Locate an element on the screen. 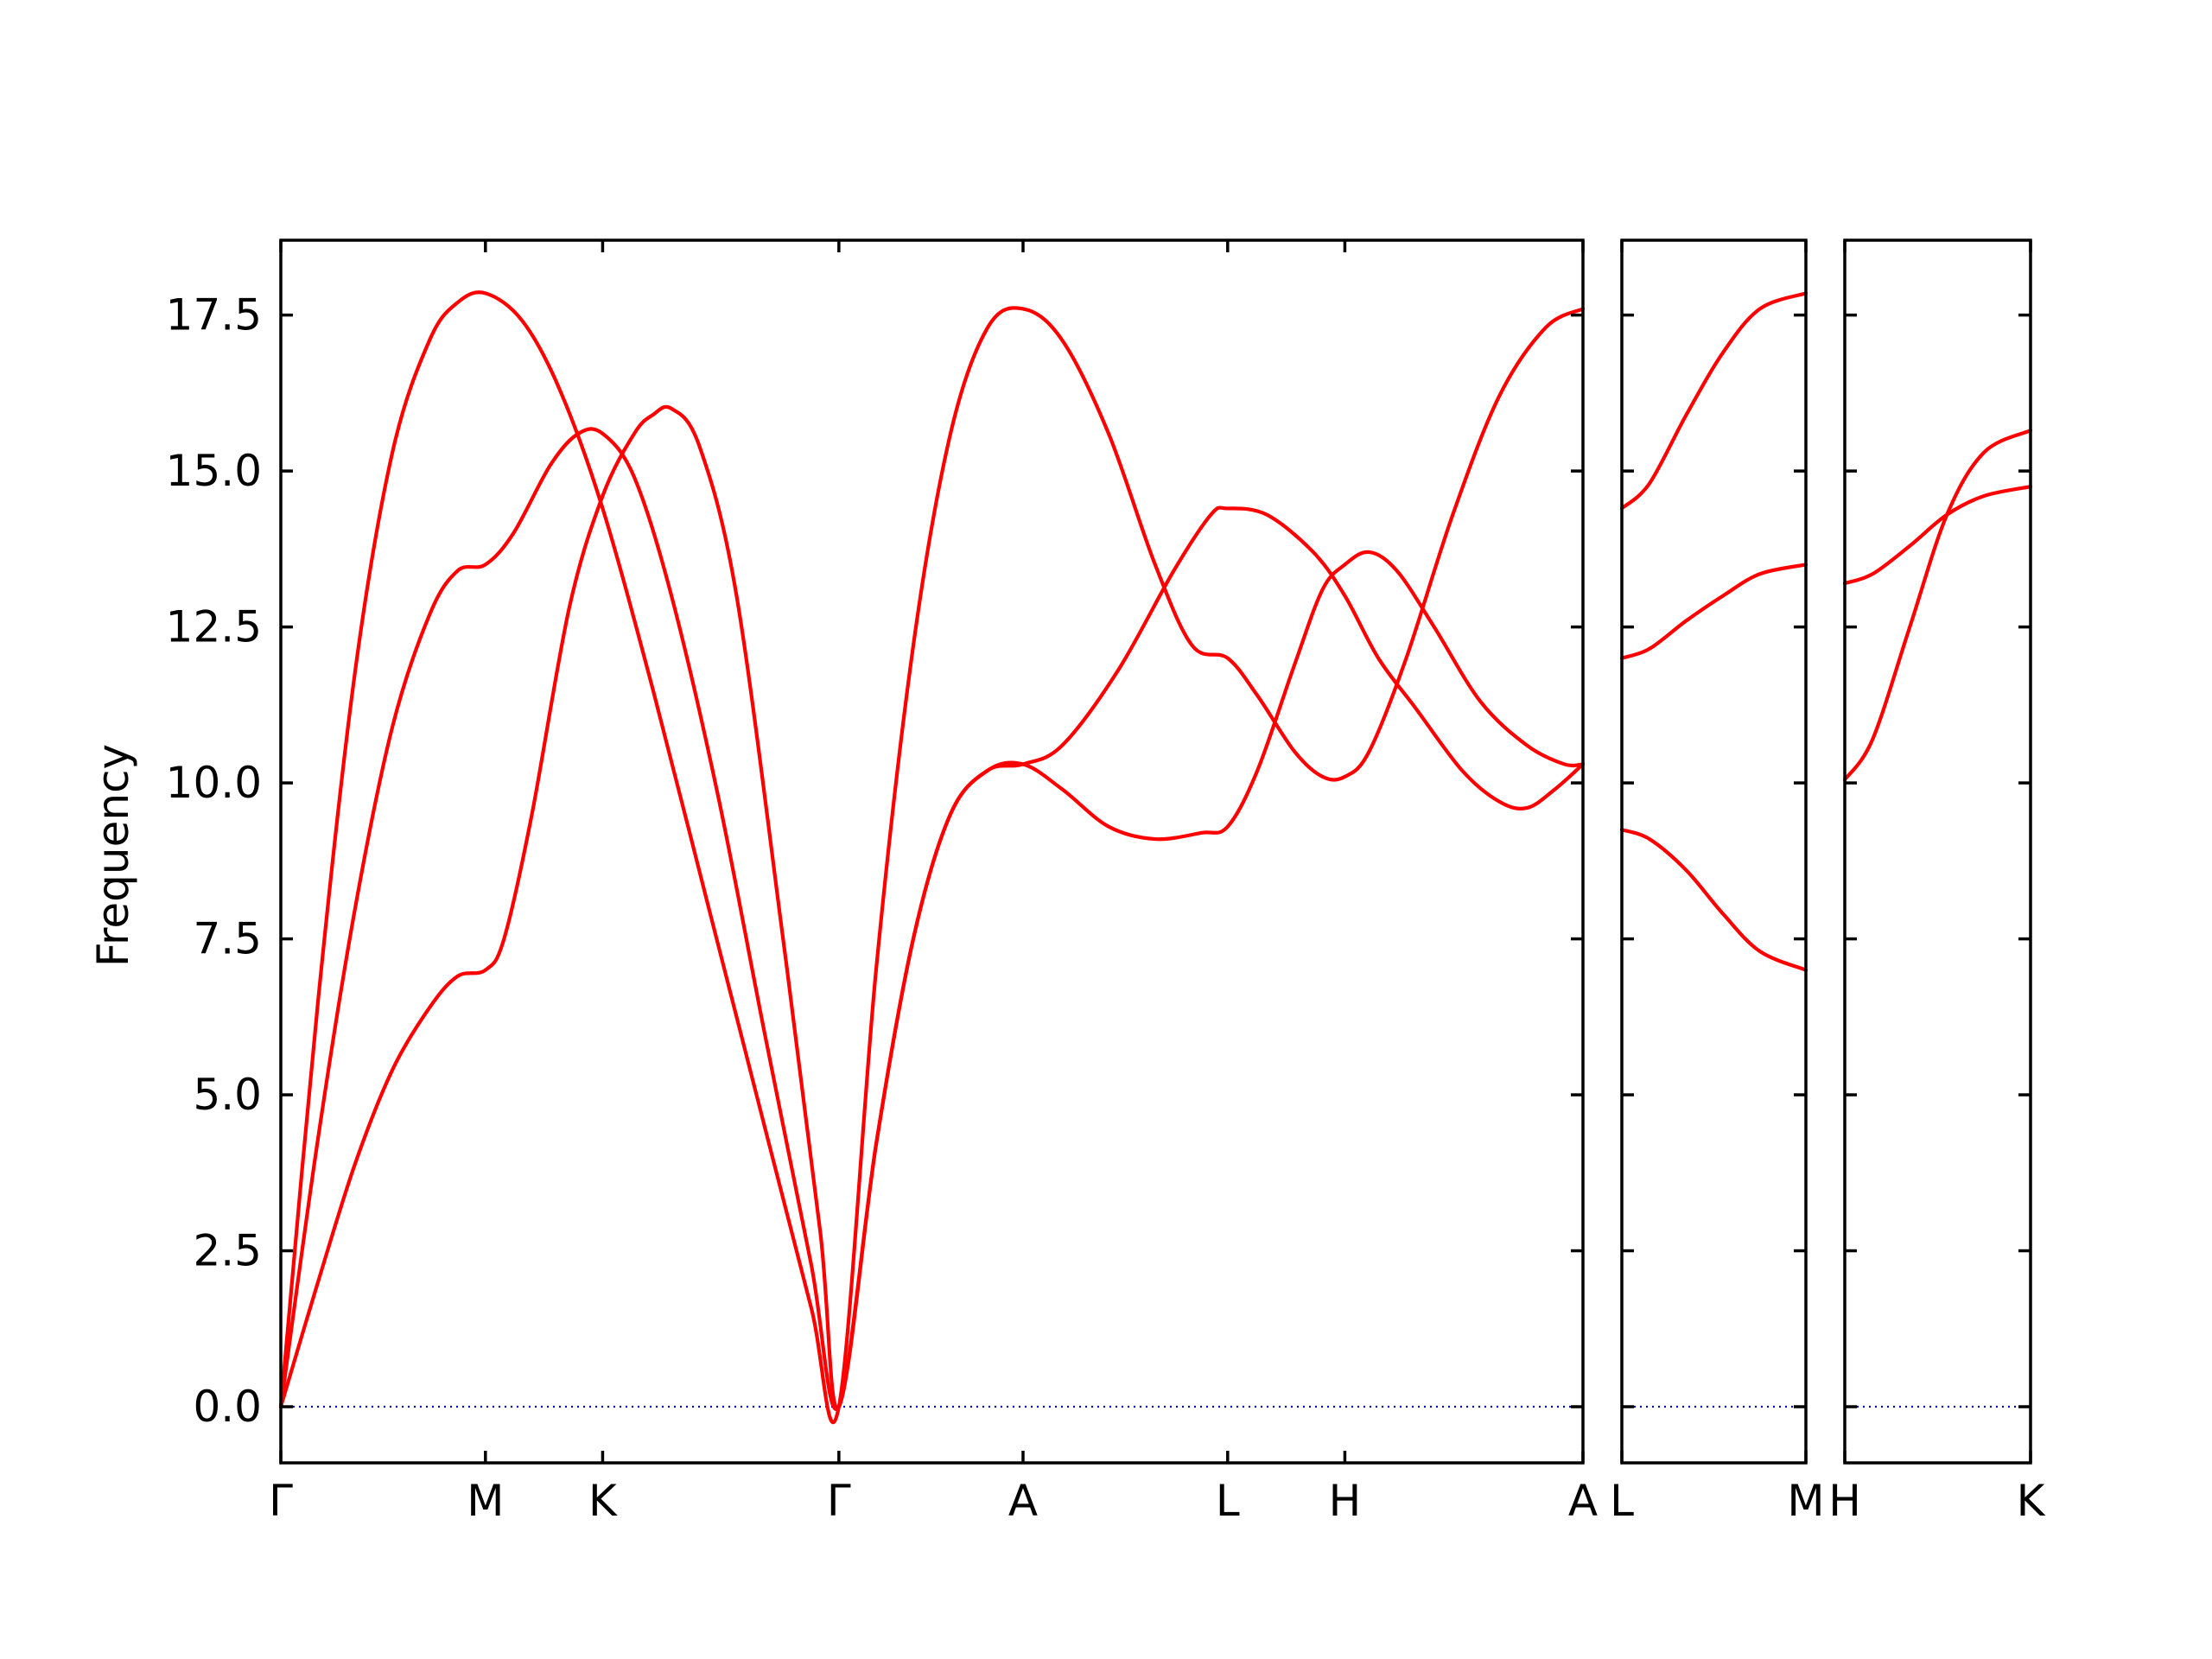 This screenshot has width=2212, height=1659. y-tick-label: 17.5 is located at coordinates (214, 315).